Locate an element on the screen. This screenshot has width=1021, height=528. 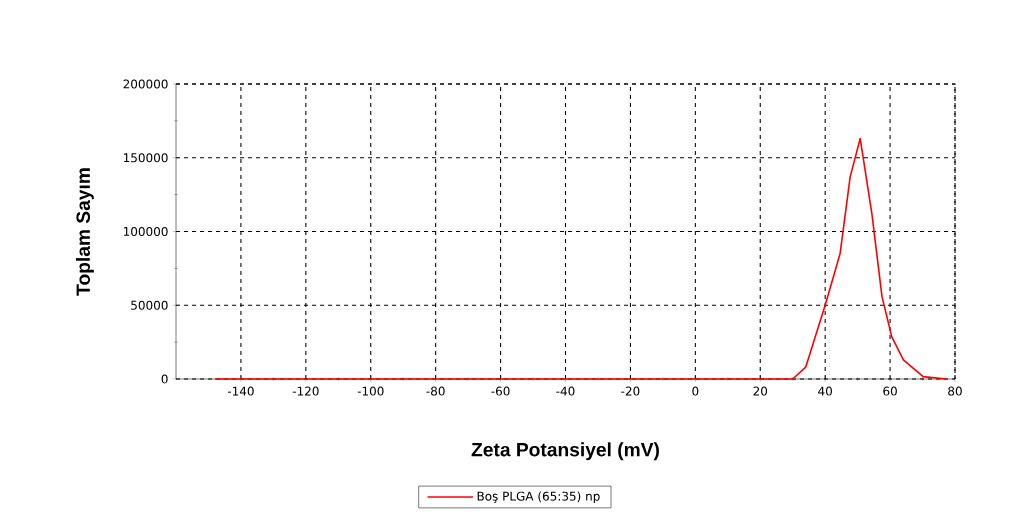
x-tick-label: 40 is located at coordinates (825, 391).